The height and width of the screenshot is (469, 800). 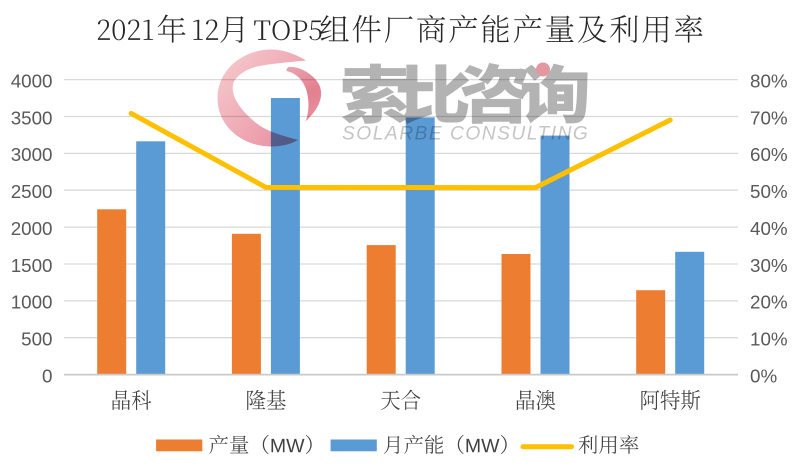 I want to click on svg-text: SOLARBE CONSULTING, so click(x=465, y=134).